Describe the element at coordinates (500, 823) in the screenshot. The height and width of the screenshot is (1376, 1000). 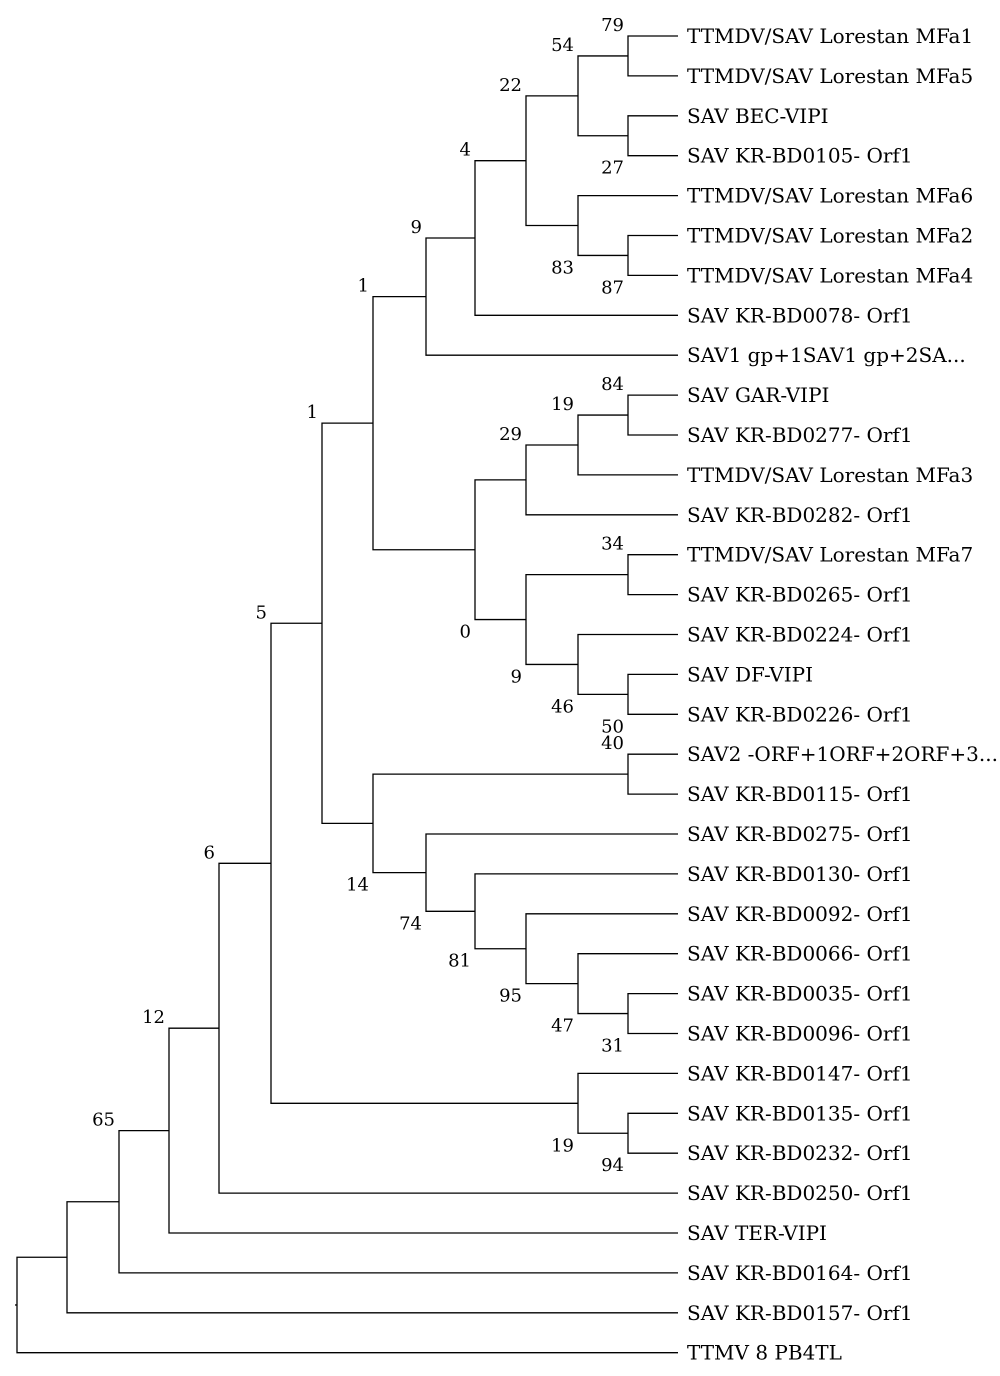
I see `branch-n24` at that location.